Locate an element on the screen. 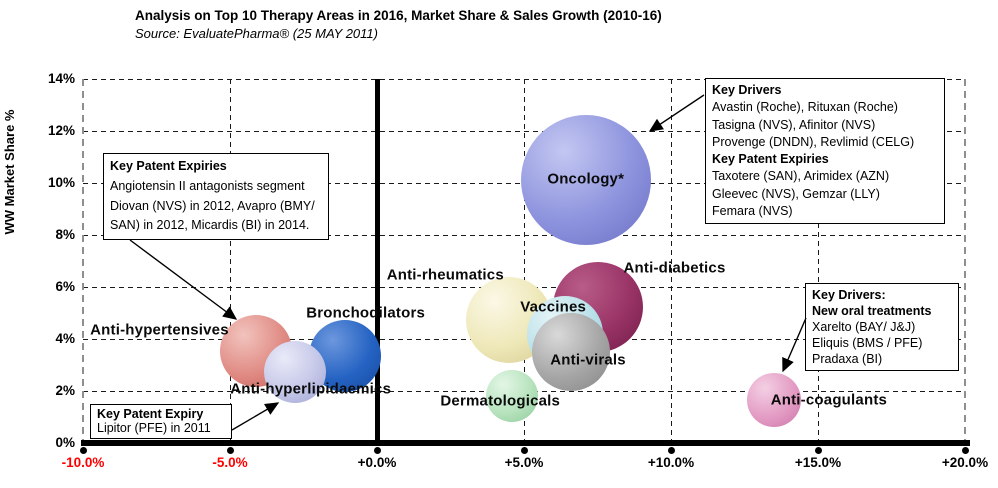 The width and height of the screenshot is (998, 488). x-tick-label-15: +15.0% is located at coordinates (818, 462).